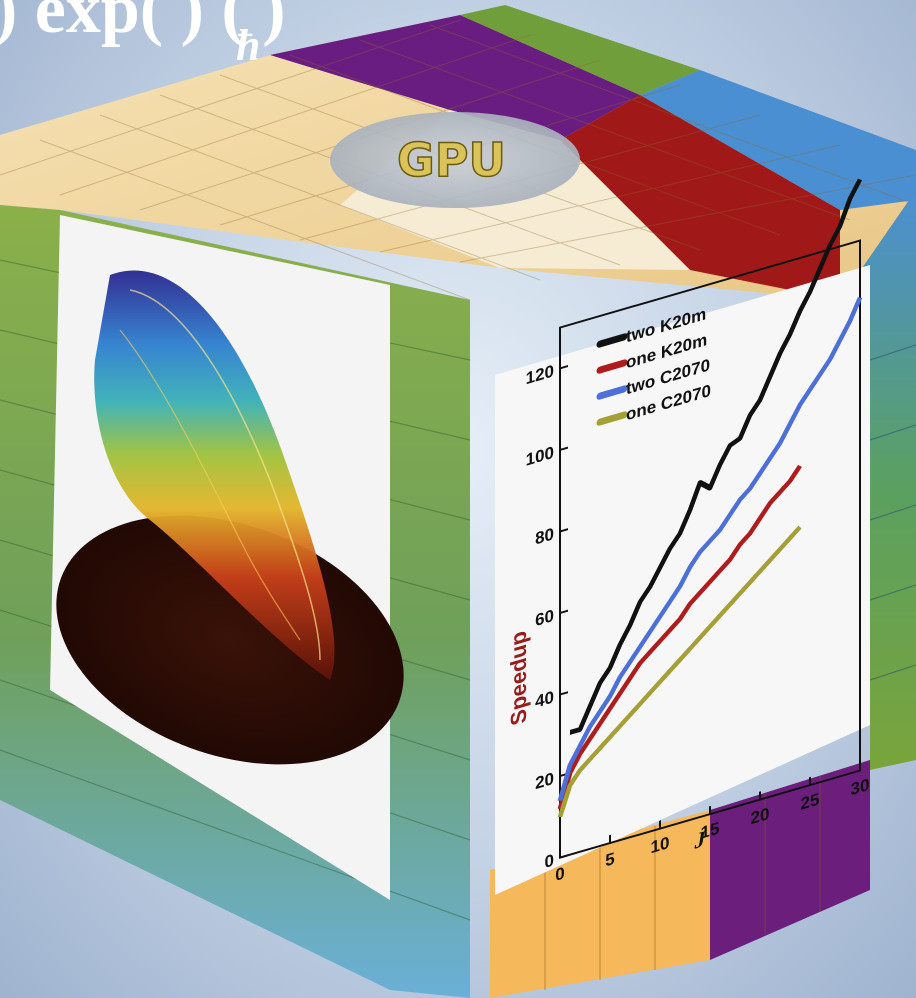 This screenshot has width=916, height=998. I want to click on y-tick-label: 80, so click(544, 536).